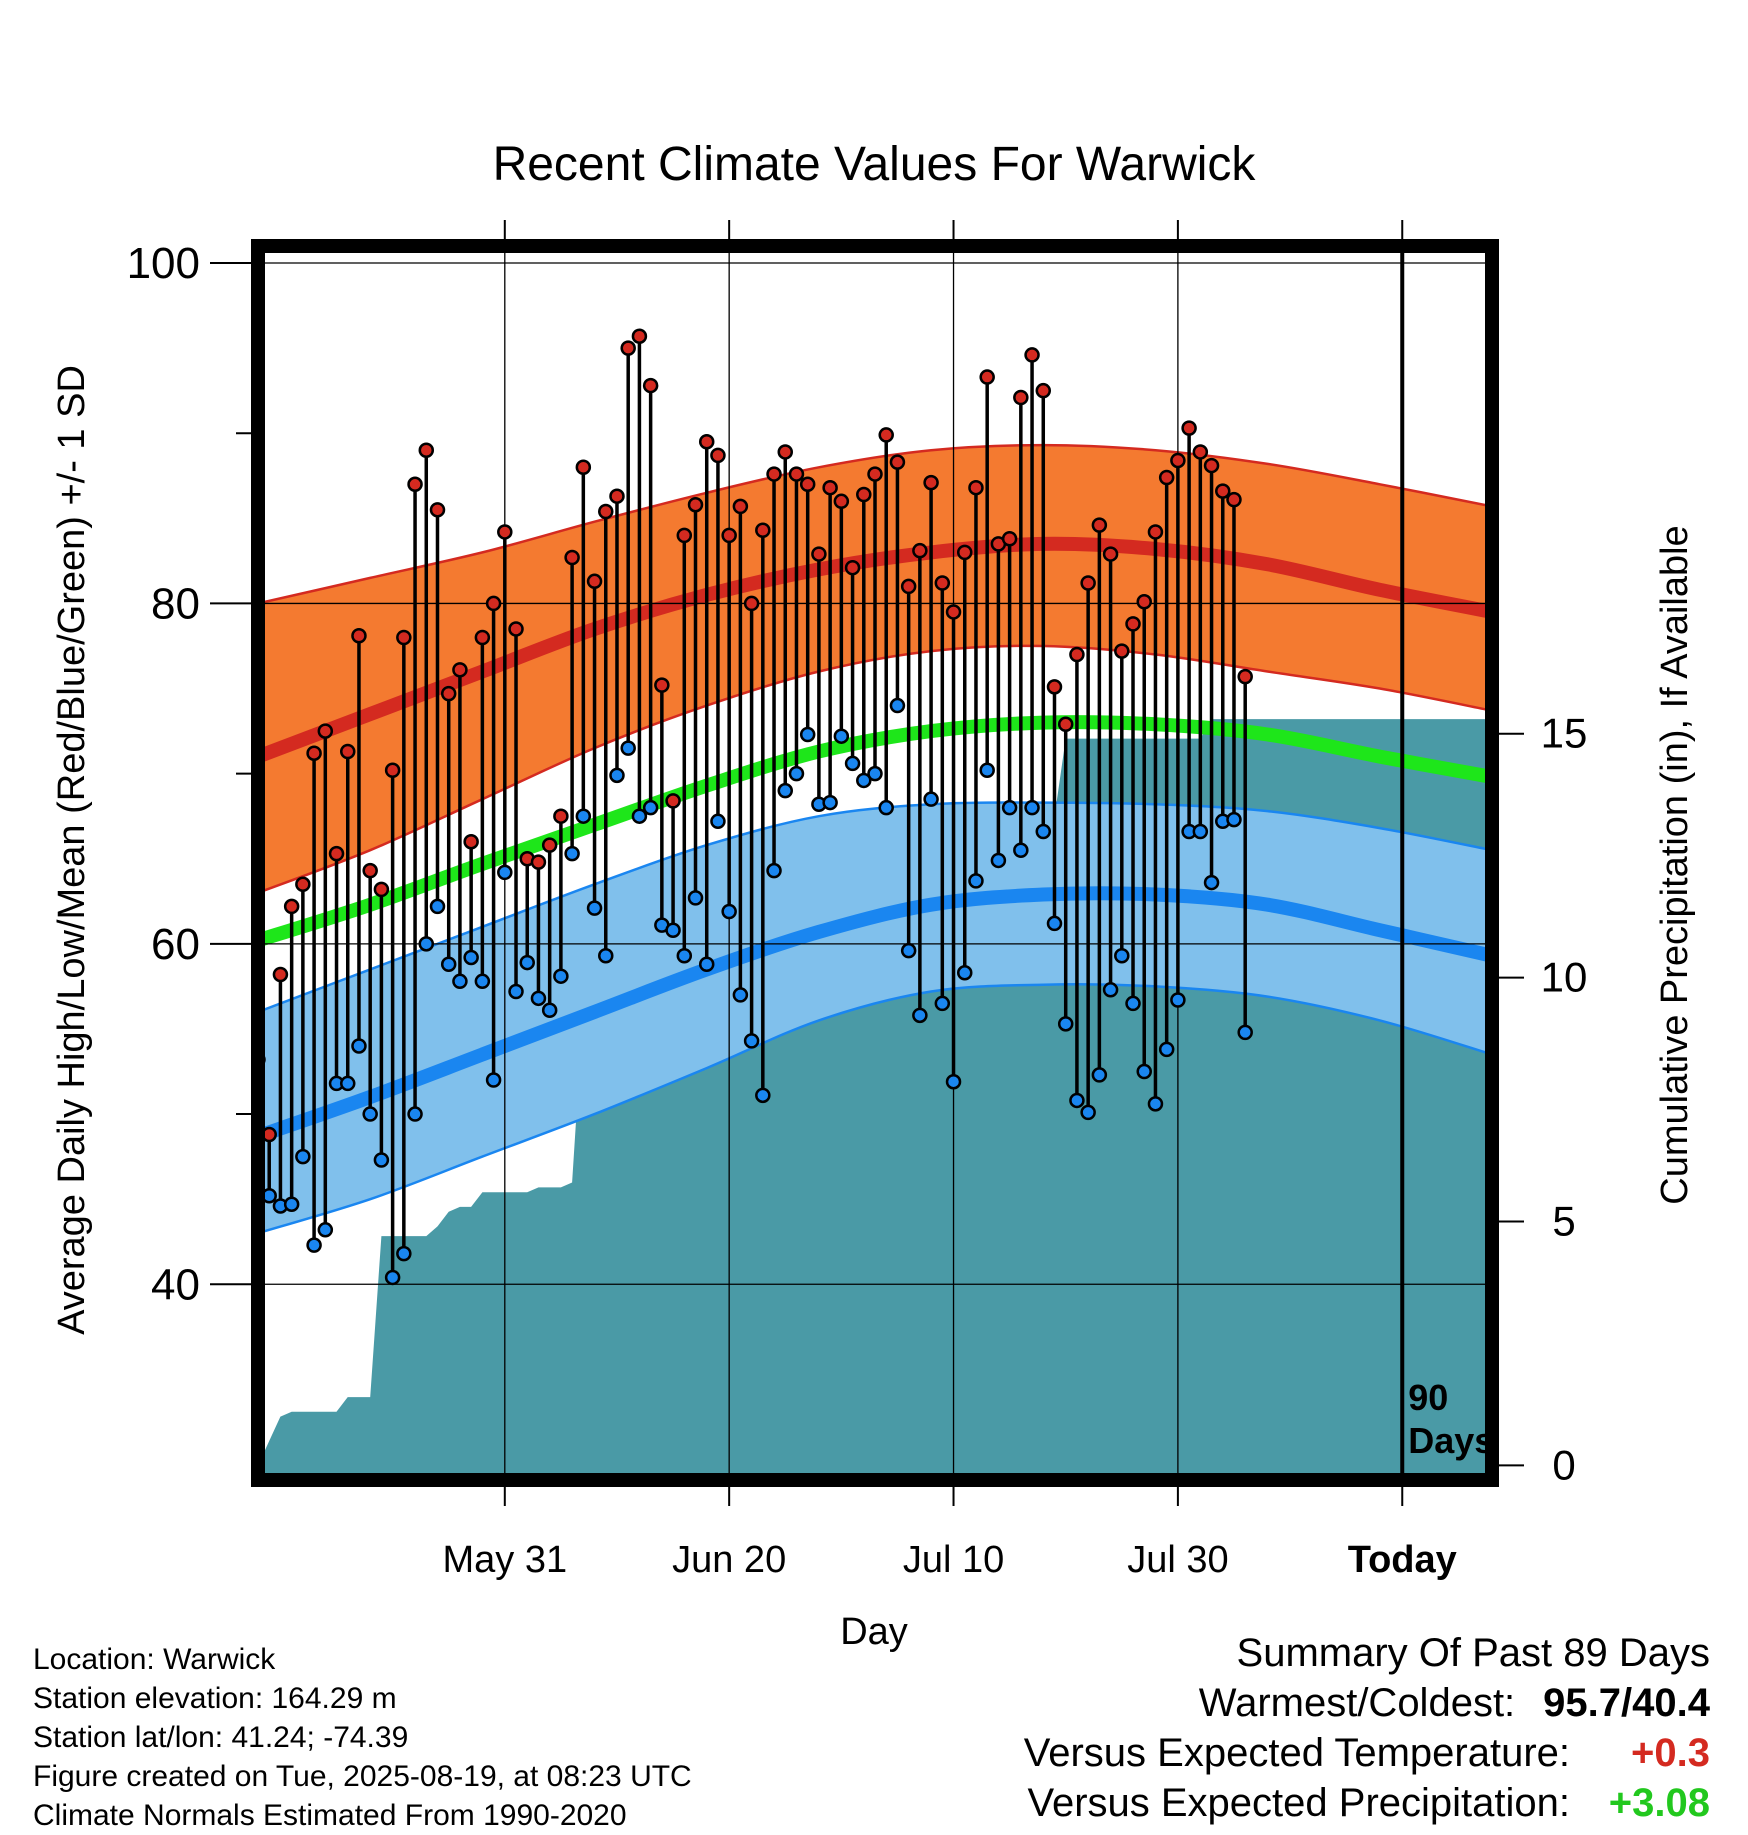  I want to click on today-days-label: Days, so click(1451, 1440).